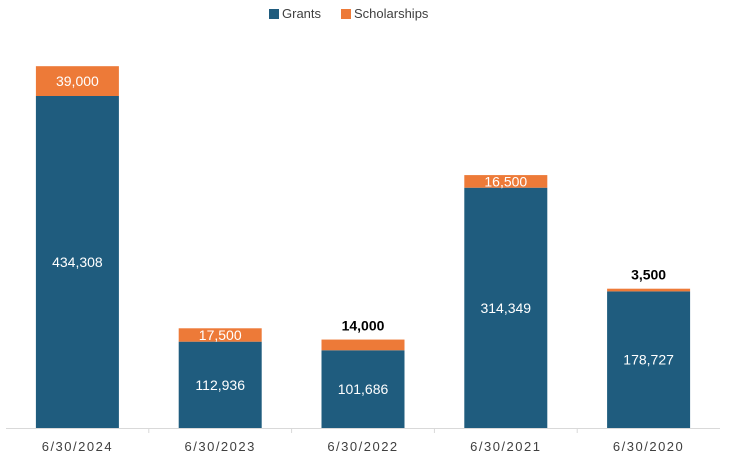  Describe the element at coordinates (505, 446) in the screenshot. I see `x-tick-label: 6/30/2021` at that location.